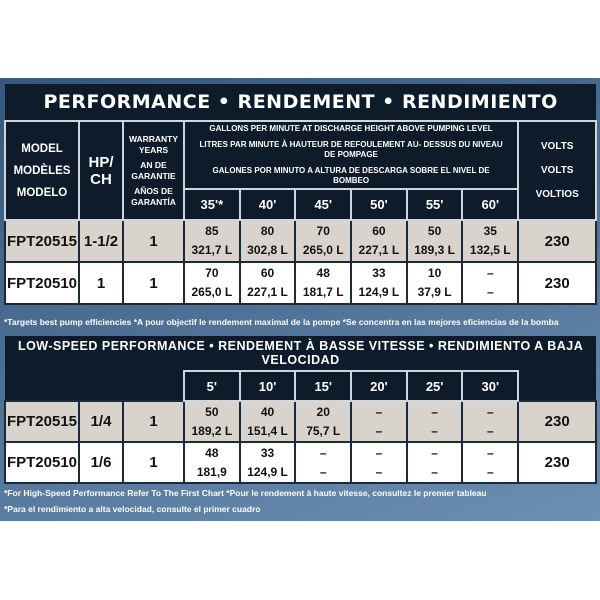 The image size is (600, 600). What do you see at coordinates (42, 283) in the screenshot?
I see `model-cell: FPT20510` at bounding box center [42, 283].